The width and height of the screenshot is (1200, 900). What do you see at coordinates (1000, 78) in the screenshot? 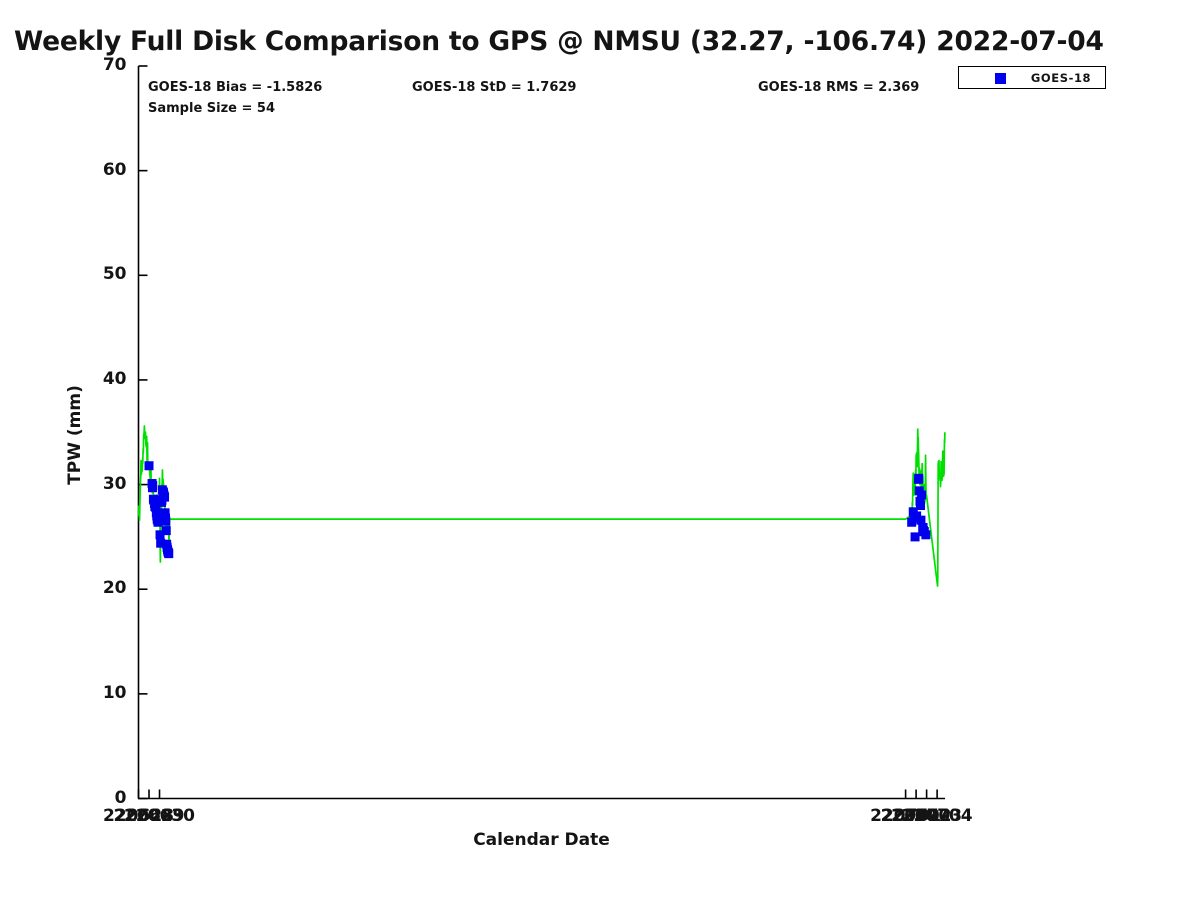
I see `legend-marker-goes18-icon` at bounding box center [1000, 78].